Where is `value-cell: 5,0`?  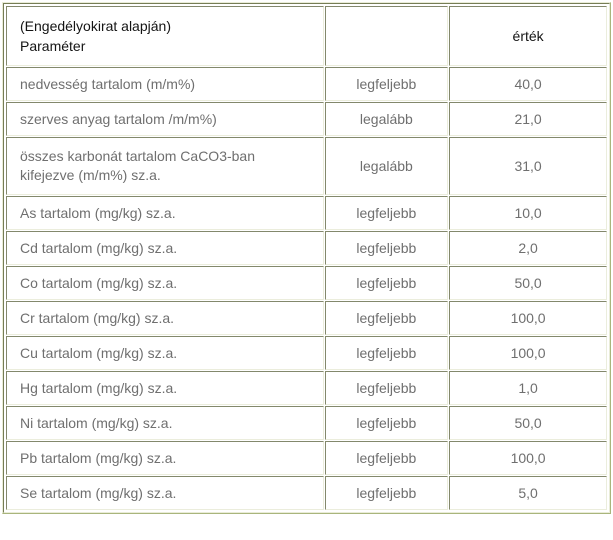 value-cell: 5,0 is located at coordinates (528, 493).